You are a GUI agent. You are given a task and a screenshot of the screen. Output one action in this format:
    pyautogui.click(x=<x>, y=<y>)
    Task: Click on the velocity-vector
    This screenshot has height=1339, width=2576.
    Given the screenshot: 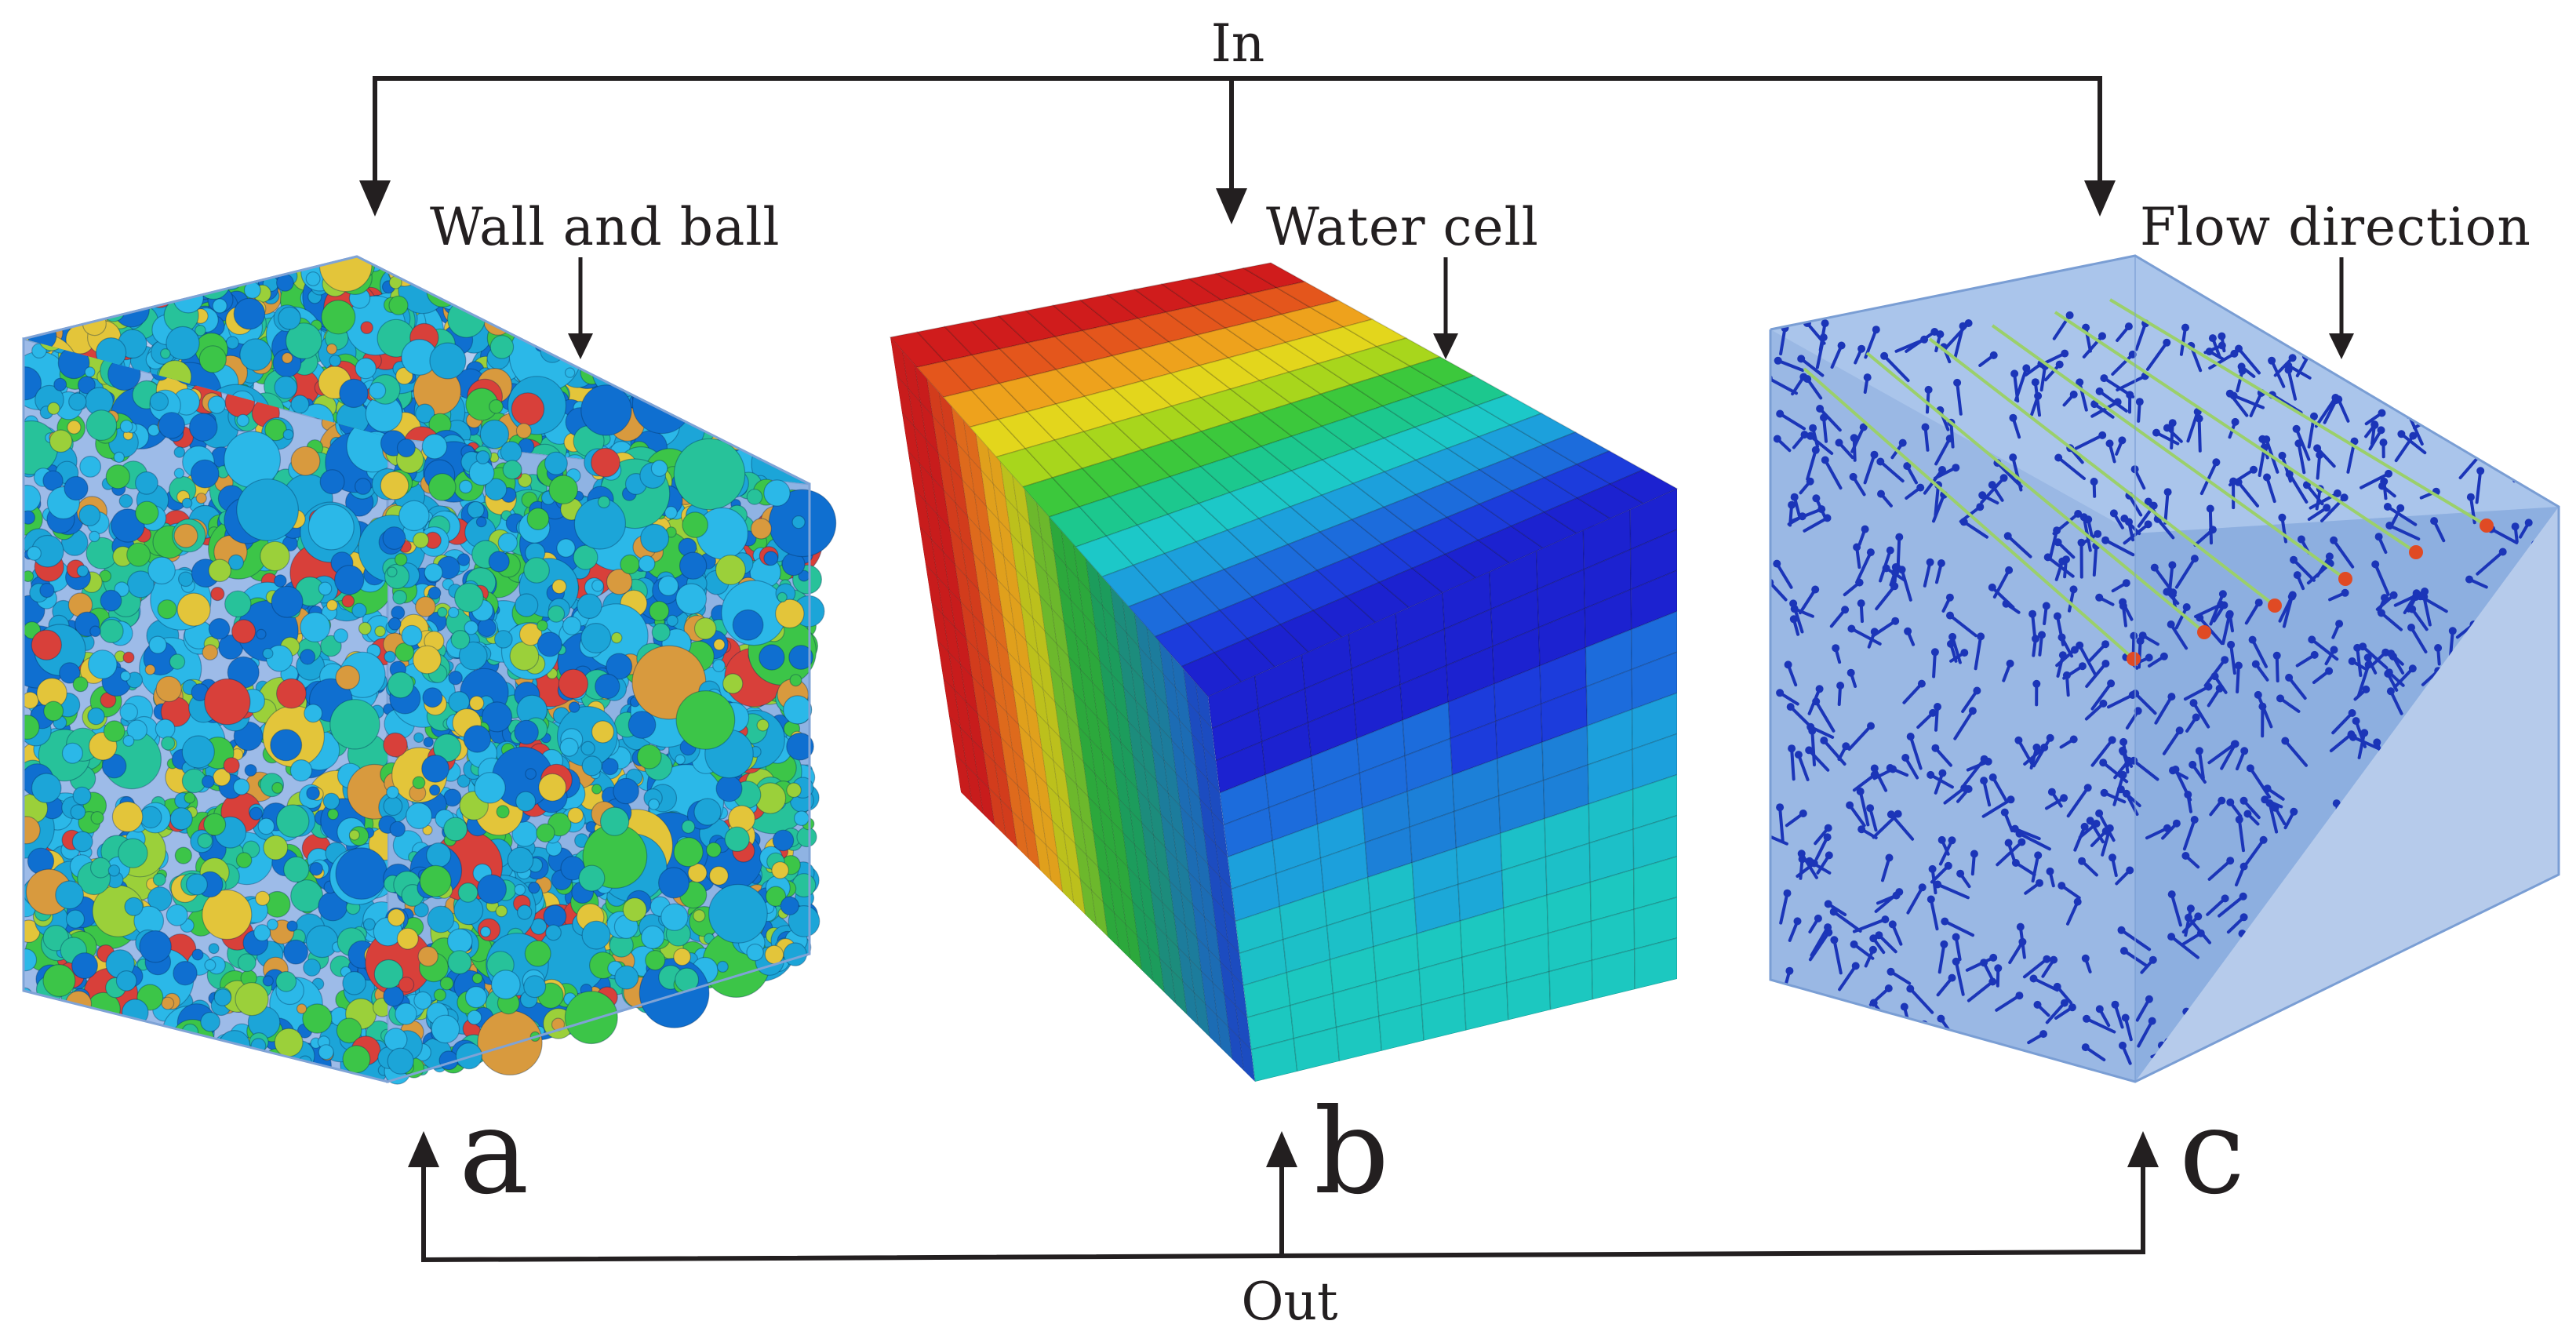 What is the action you would take?
    pyautogui.click(x=2519, y=997)
    